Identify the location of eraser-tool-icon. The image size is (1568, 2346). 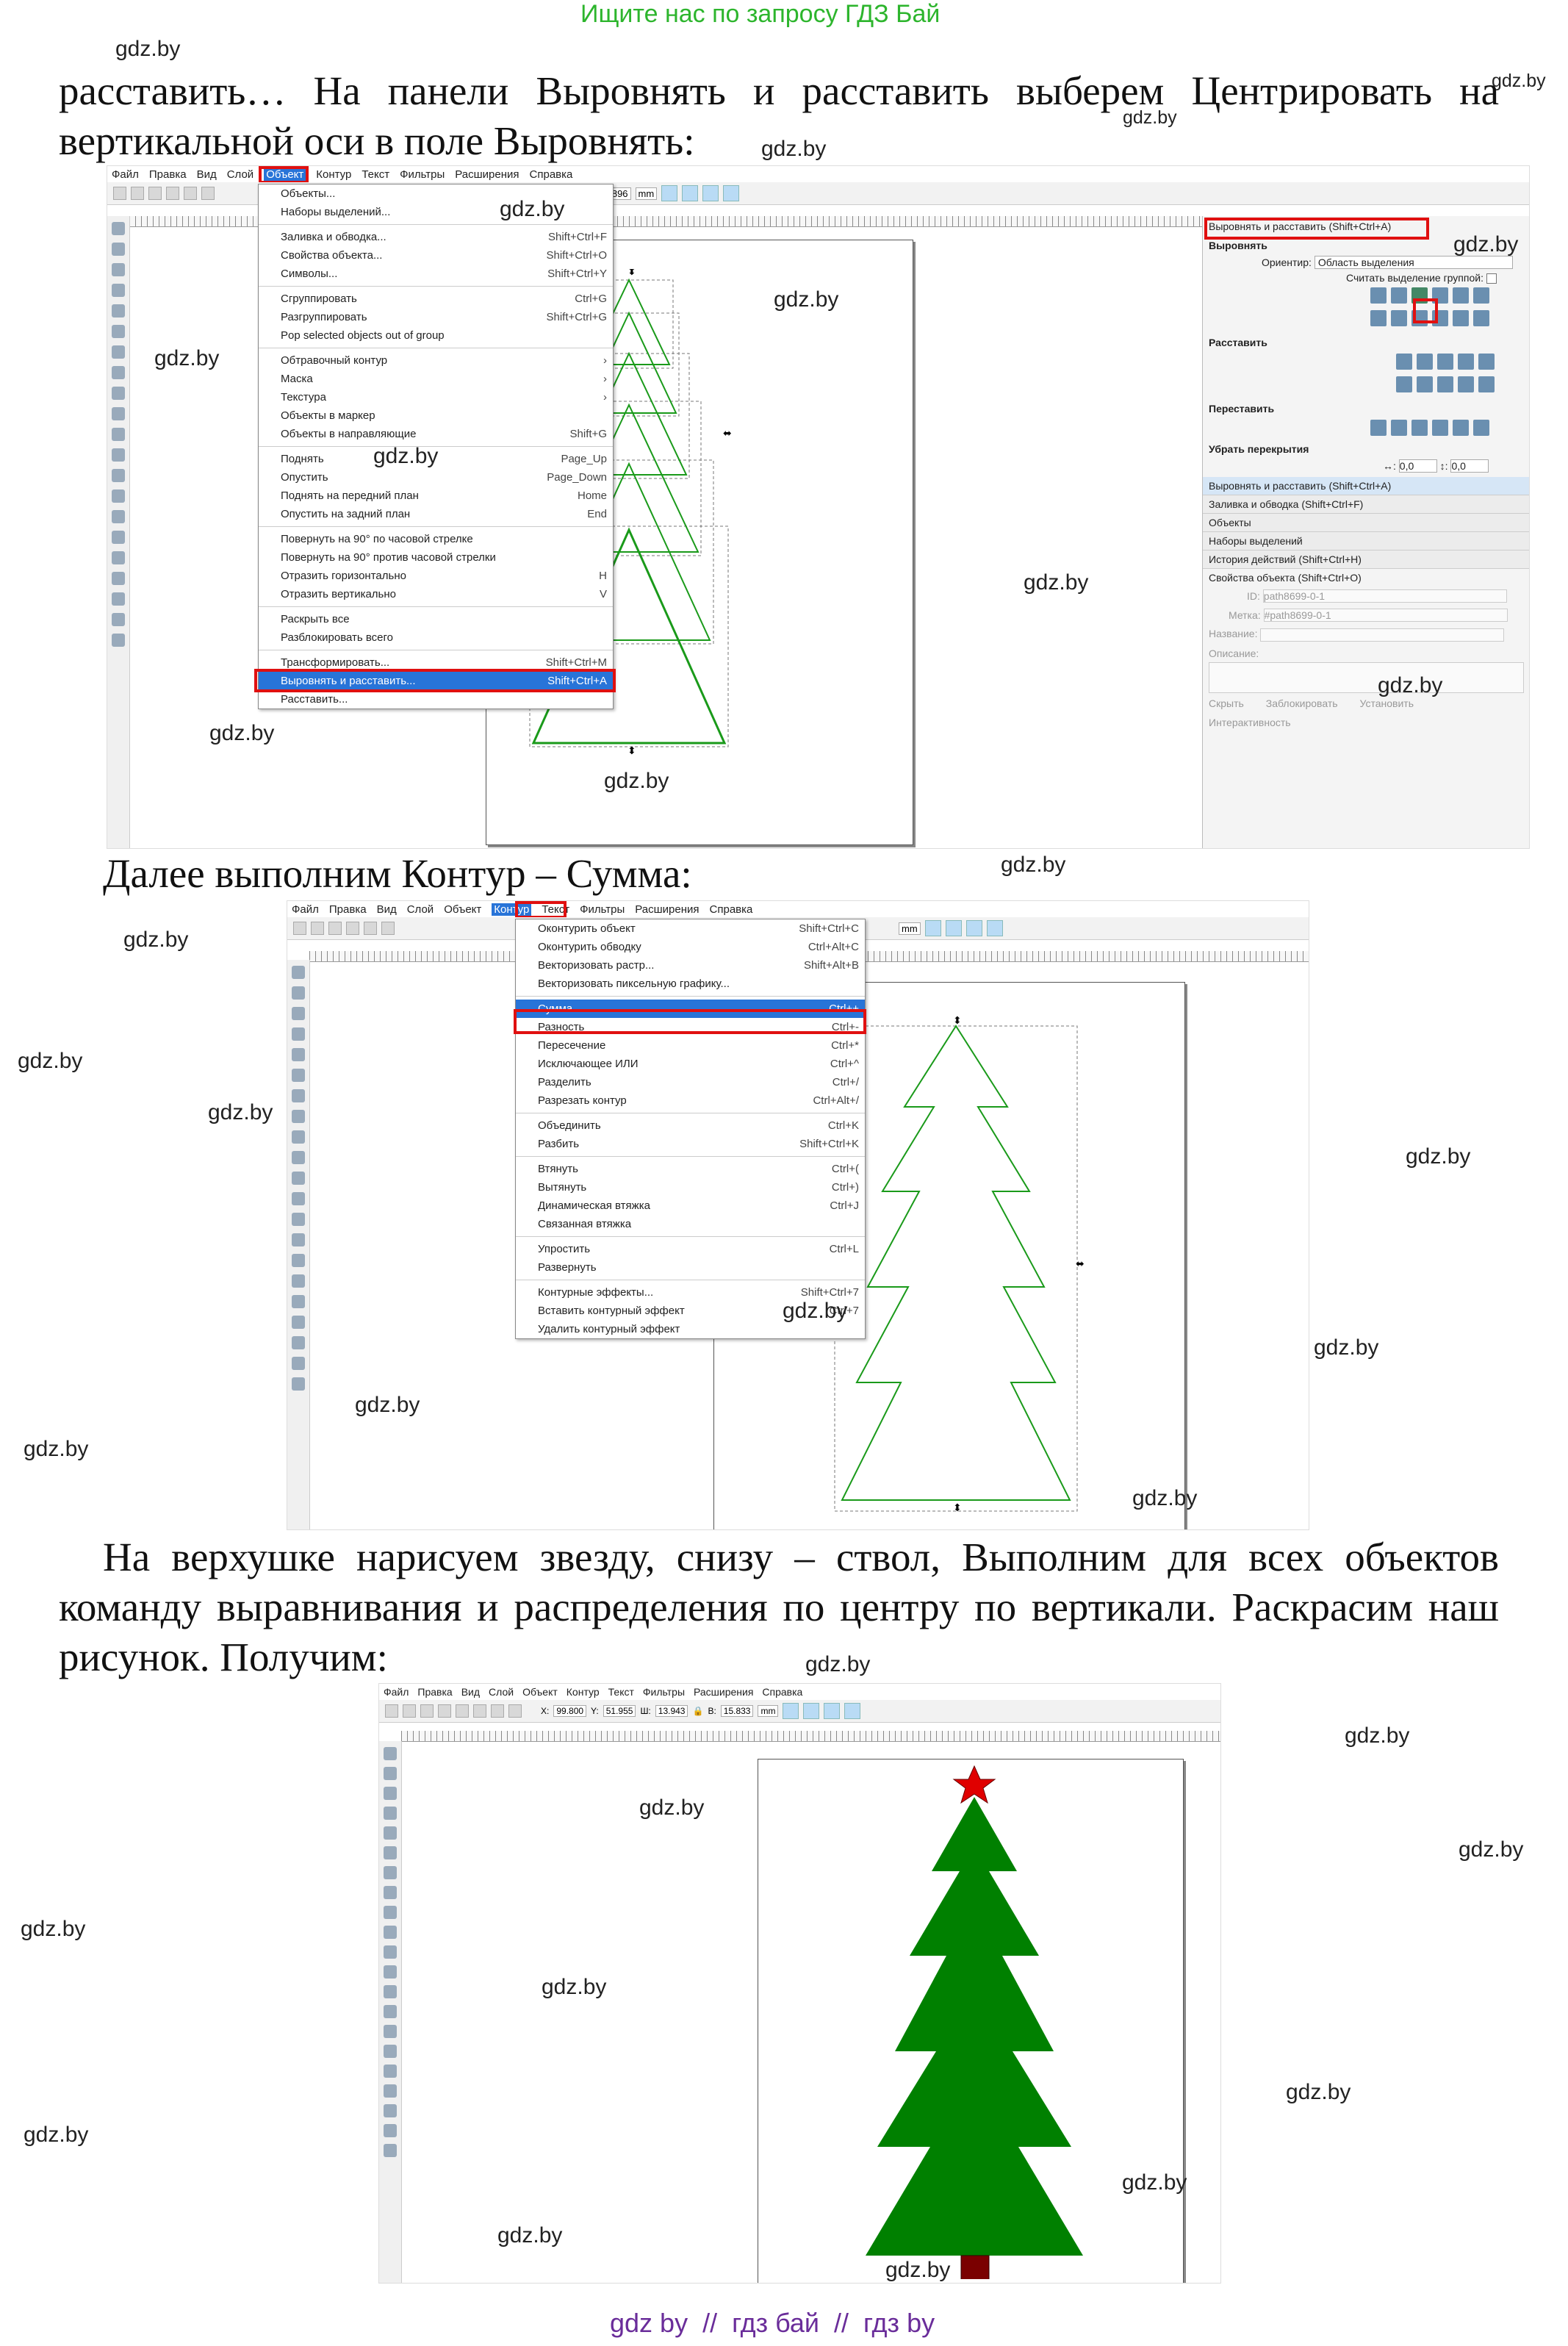
(299, 1281).